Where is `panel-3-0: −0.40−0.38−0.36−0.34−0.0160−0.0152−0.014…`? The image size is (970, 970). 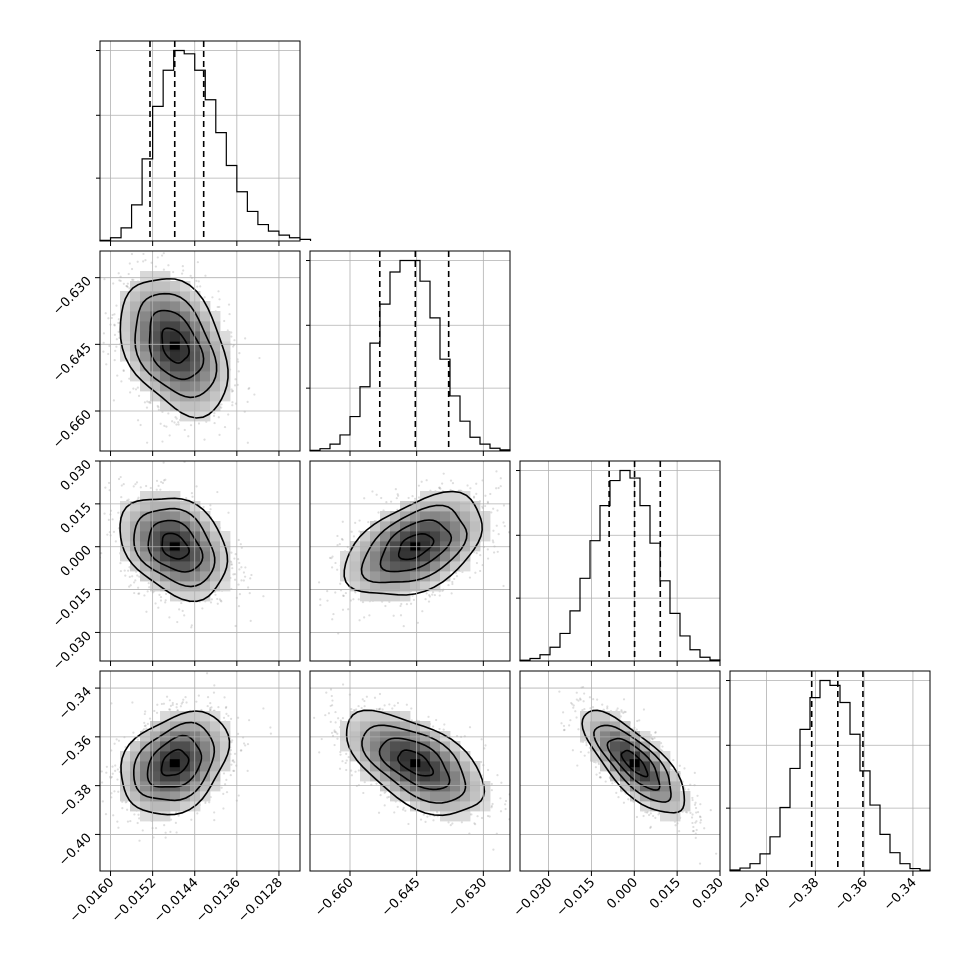 panel-3-0: −0.40−0.38−0.36−0.34−0.0160−0.0152−0.014… is located at coordinates (178, 798).